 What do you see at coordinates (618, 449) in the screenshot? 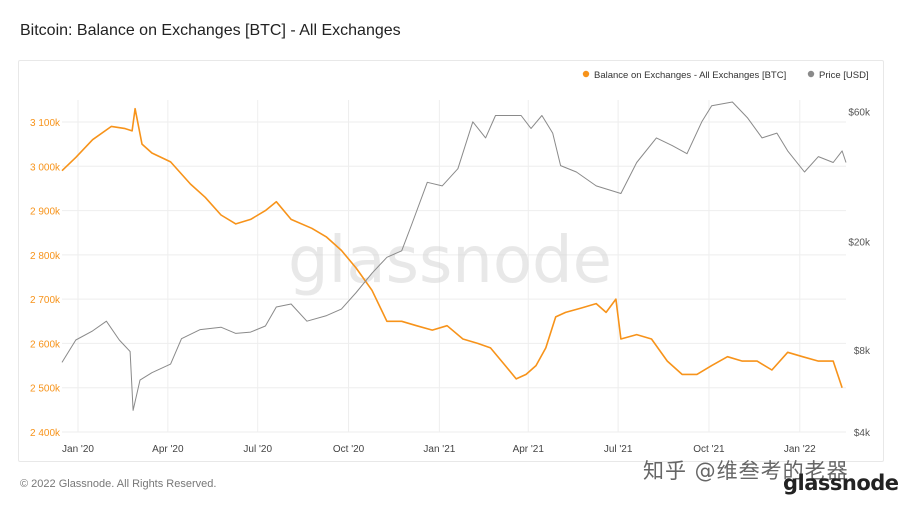
I see `x-tick-label: Jul '21` at bounding box center [618, 449].